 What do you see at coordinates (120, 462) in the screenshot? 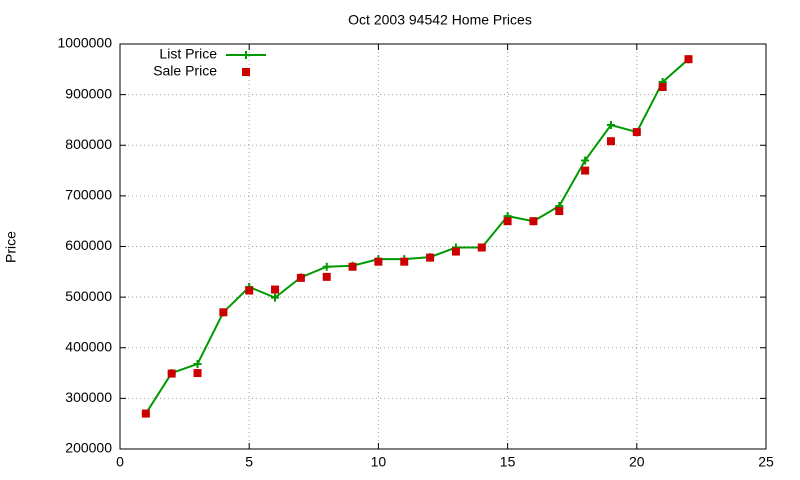
I see `x-tick-label: 0` at bounding box center [120, 462].